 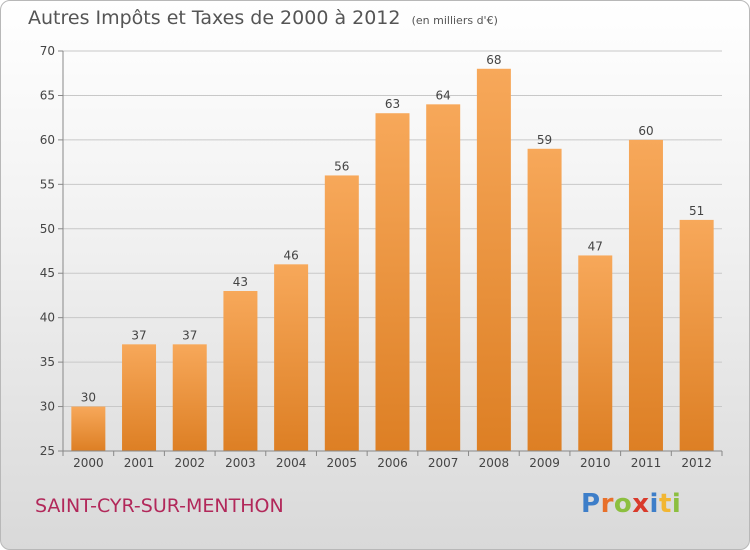 What do you see at coordinates (623, 504) in the screenshot?
I see `logo-letter: o` at bounding box center [623, 504].